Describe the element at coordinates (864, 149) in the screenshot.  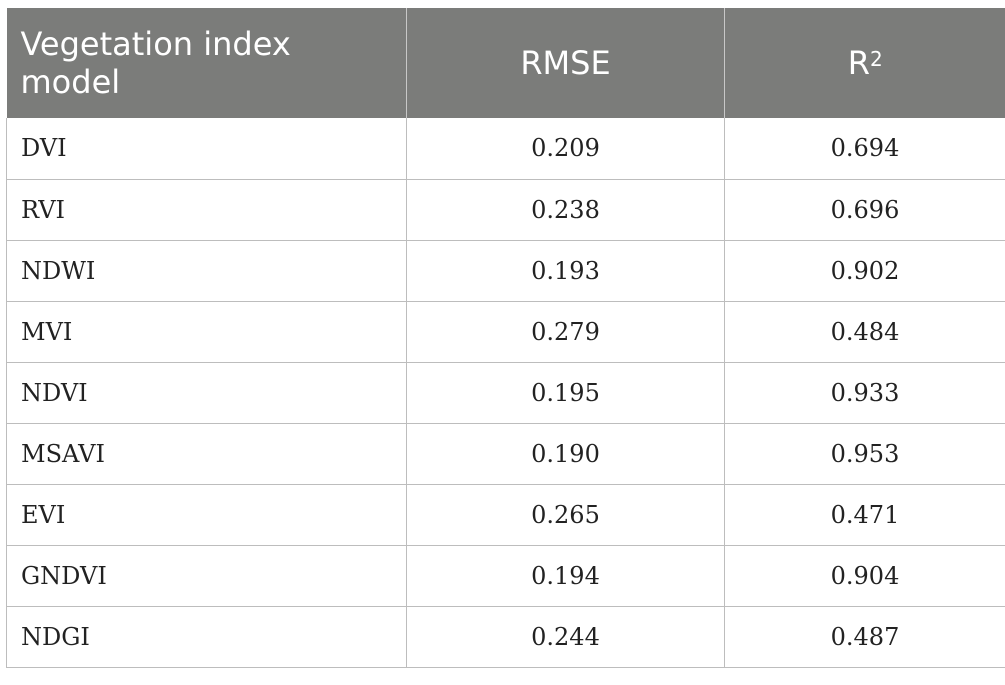
I see `cell-r2: 0.694` at that location.